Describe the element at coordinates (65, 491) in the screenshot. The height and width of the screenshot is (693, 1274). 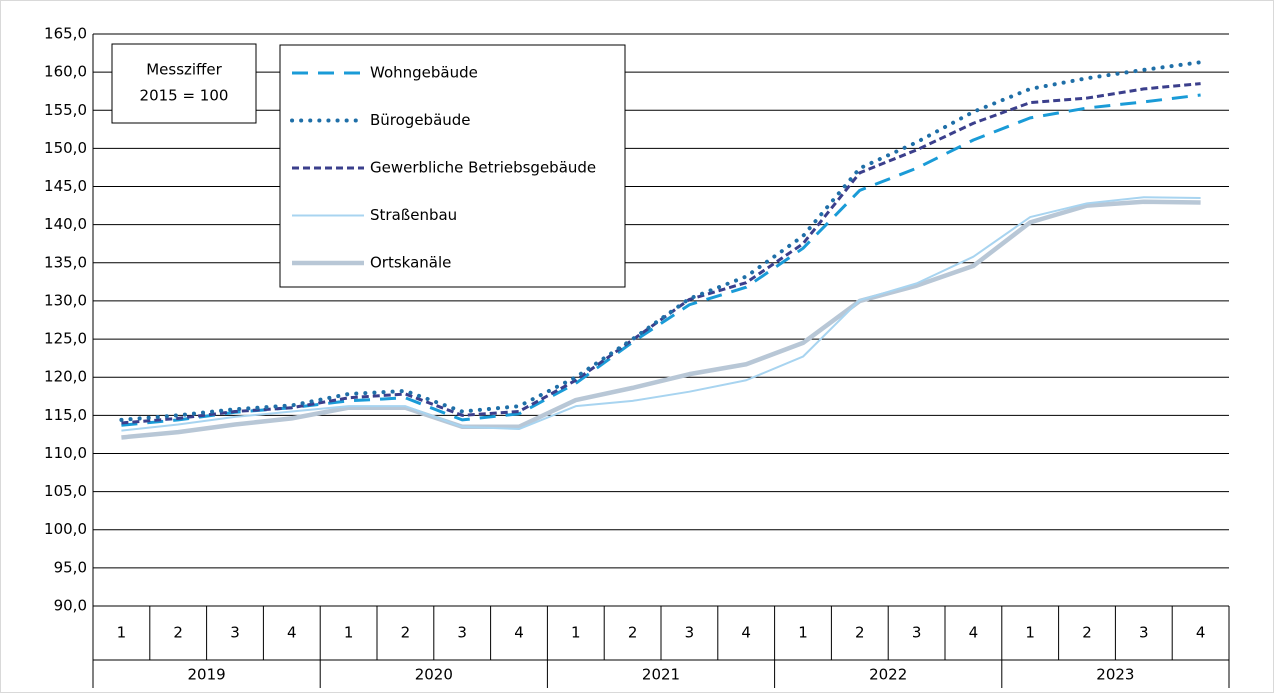
I see `y-tick-label: 105,0` at that location.